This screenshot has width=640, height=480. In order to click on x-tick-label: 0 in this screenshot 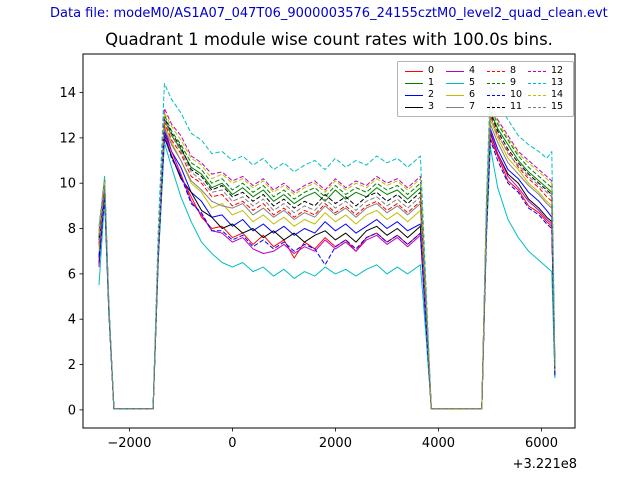, I will do `click(232, 443)`.